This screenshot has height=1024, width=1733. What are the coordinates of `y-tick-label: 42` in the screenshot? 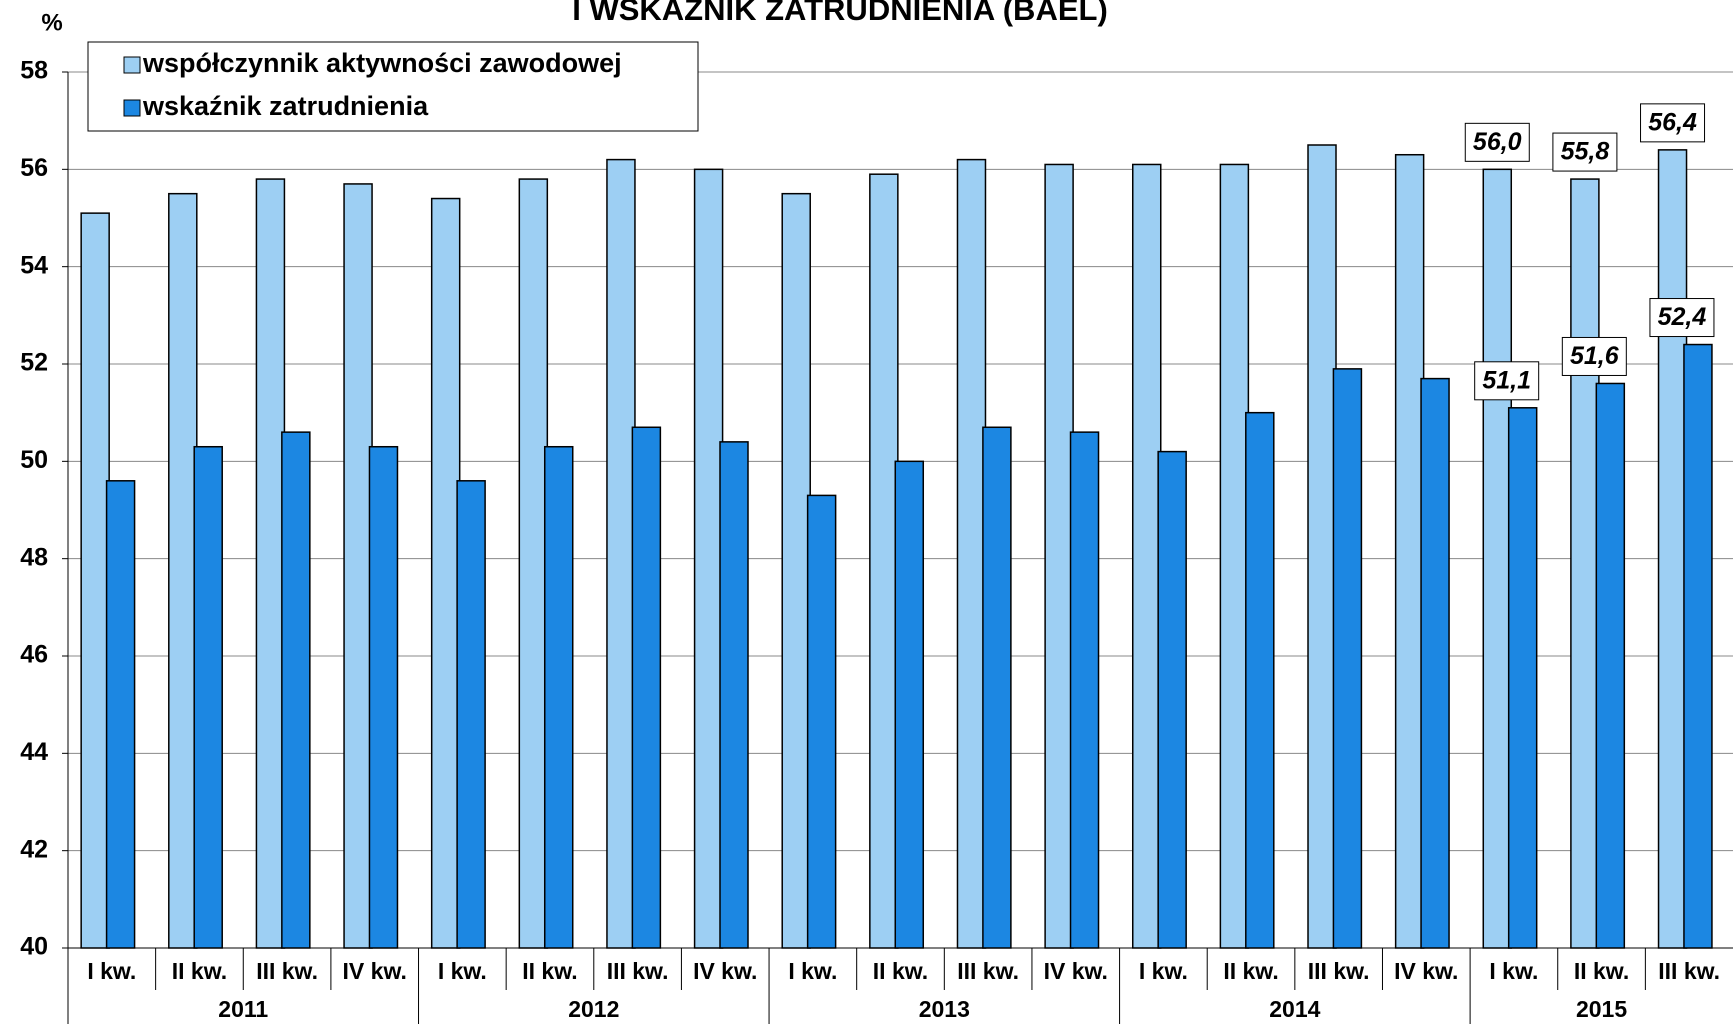 It's located at (34, 849).